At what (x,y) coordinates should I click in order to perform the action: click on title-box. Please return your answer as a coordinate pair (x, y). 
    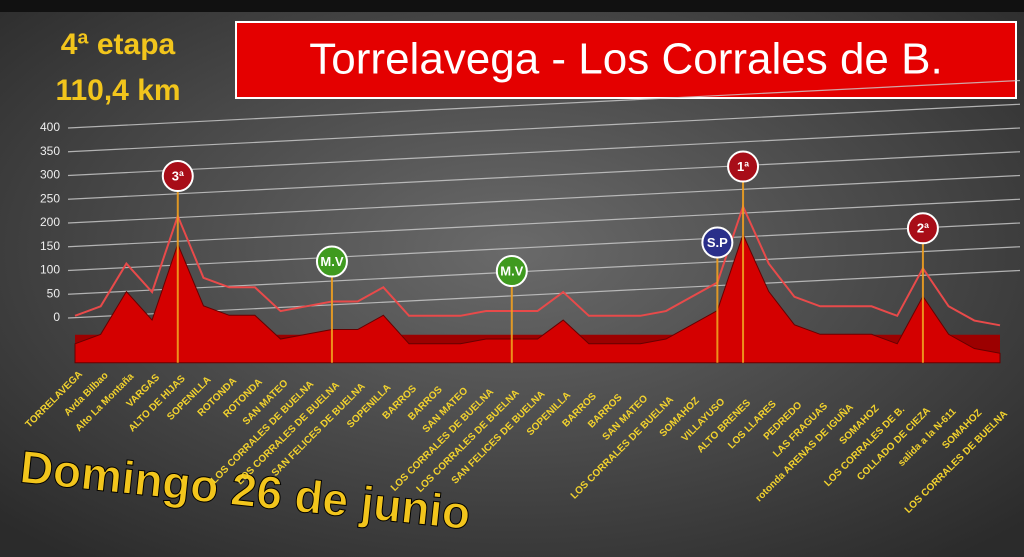
    Looking at the image, I should click on (626, 60).